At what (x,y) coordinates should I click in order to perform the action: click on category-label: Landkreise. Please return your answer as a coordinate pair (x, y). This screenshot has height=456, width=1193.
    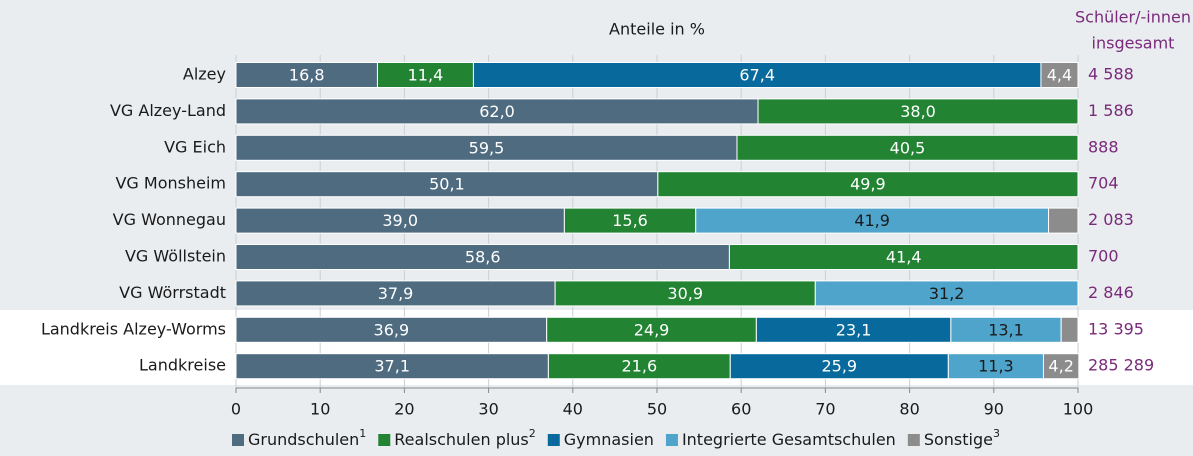
    Looking at the image, I should click on (182, 365).